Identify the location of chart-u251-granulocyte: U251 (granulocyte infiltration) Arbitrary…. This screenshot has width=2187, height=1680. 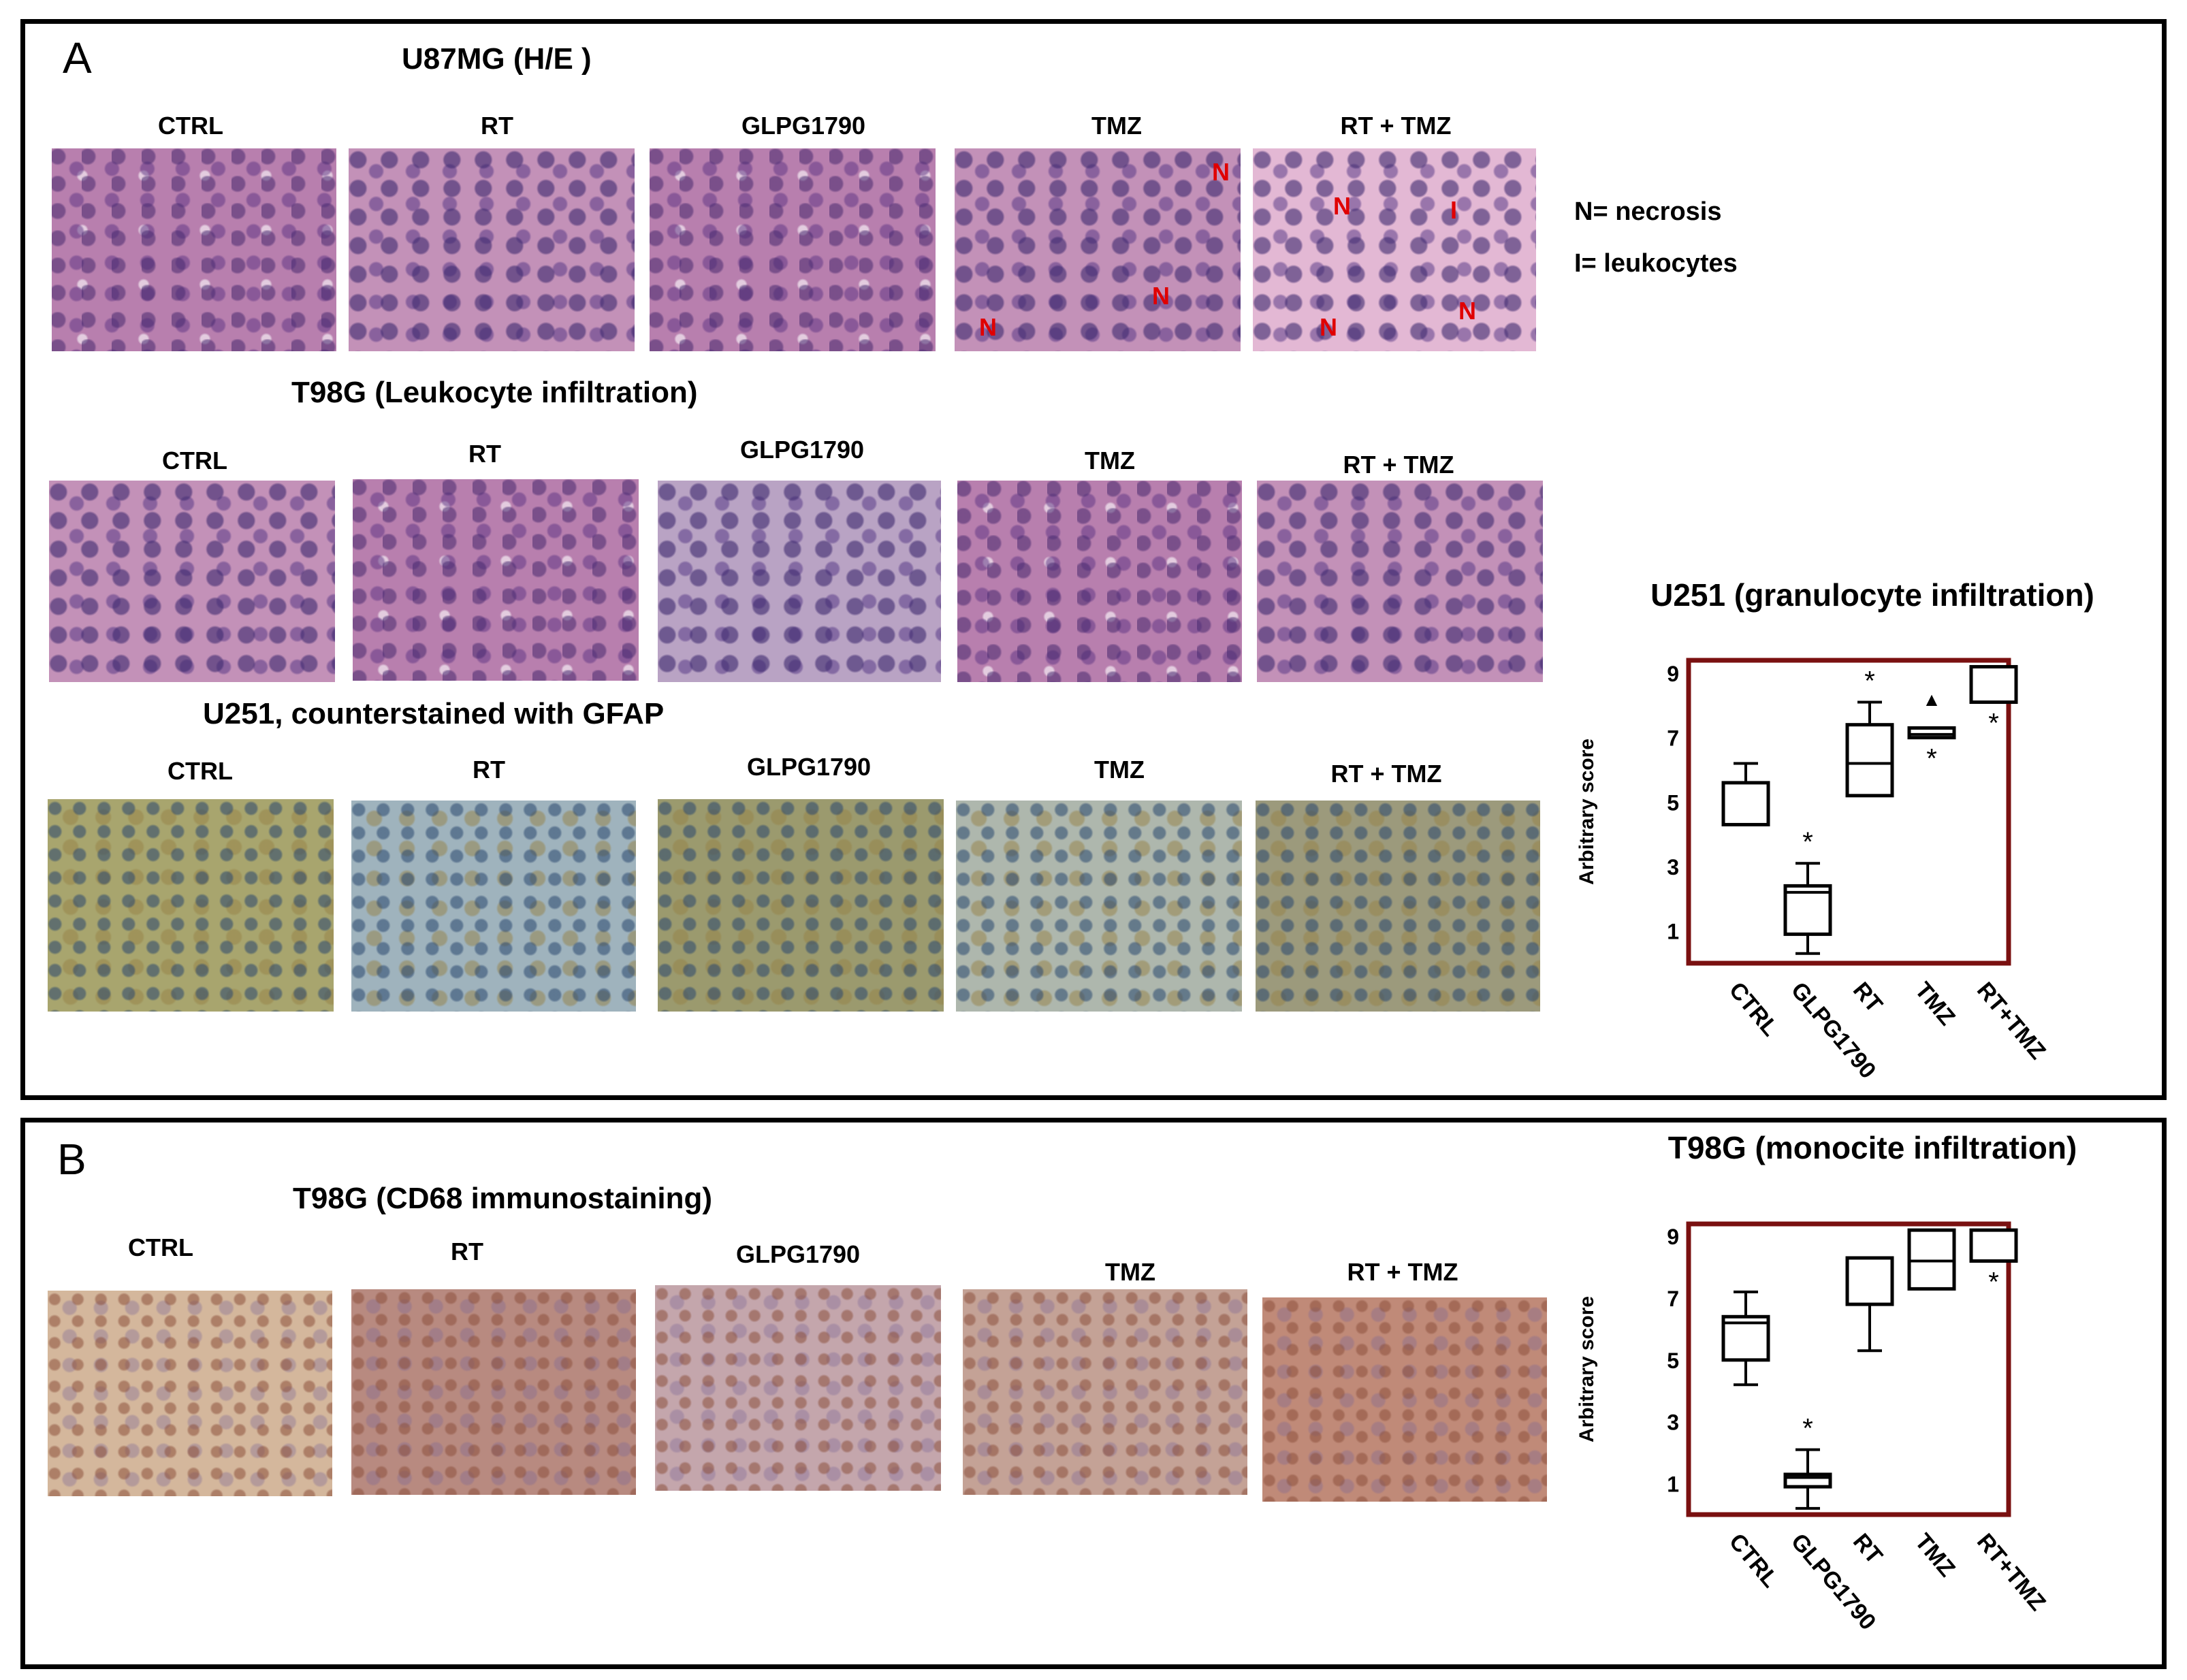
(1835, 831).